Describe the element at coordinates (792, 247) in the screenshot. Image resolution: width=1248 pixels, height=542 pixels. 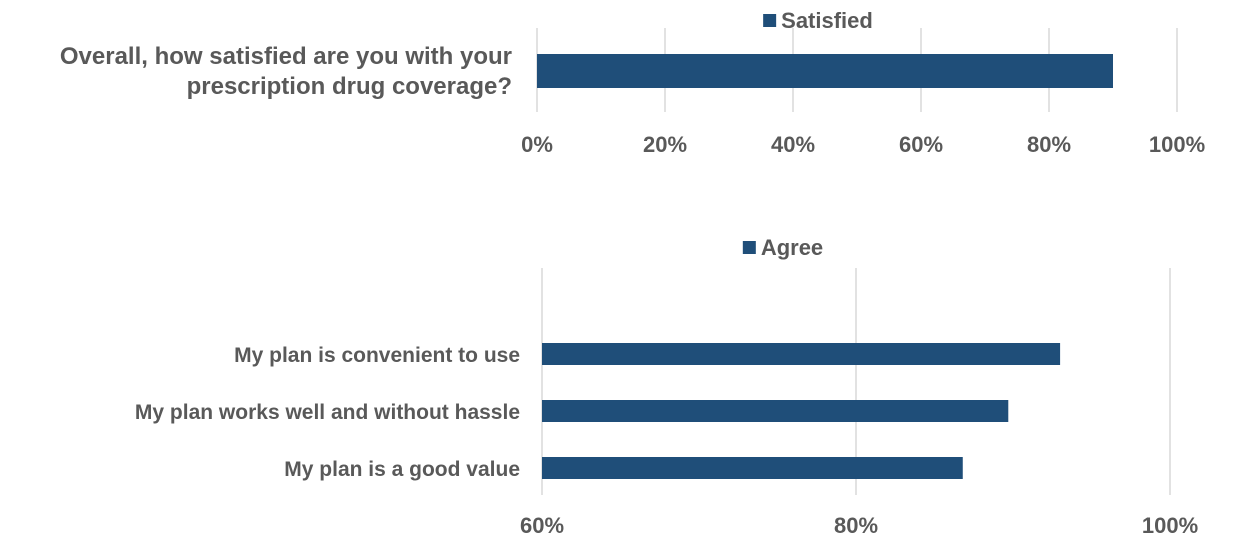
I see `legend-label: Agree` at that location.